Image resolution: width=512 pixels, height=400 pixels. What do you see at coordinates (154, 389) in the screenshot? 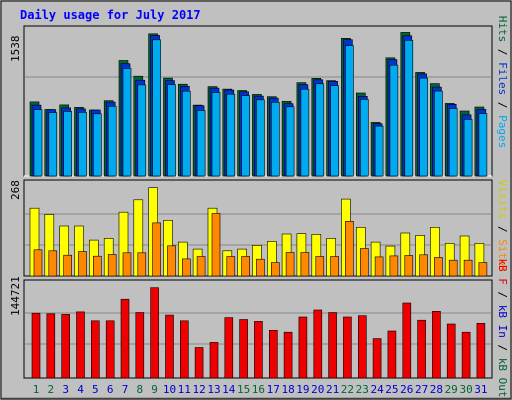
I see `x-label-day-9: 9` at bounding box center [154, 389].